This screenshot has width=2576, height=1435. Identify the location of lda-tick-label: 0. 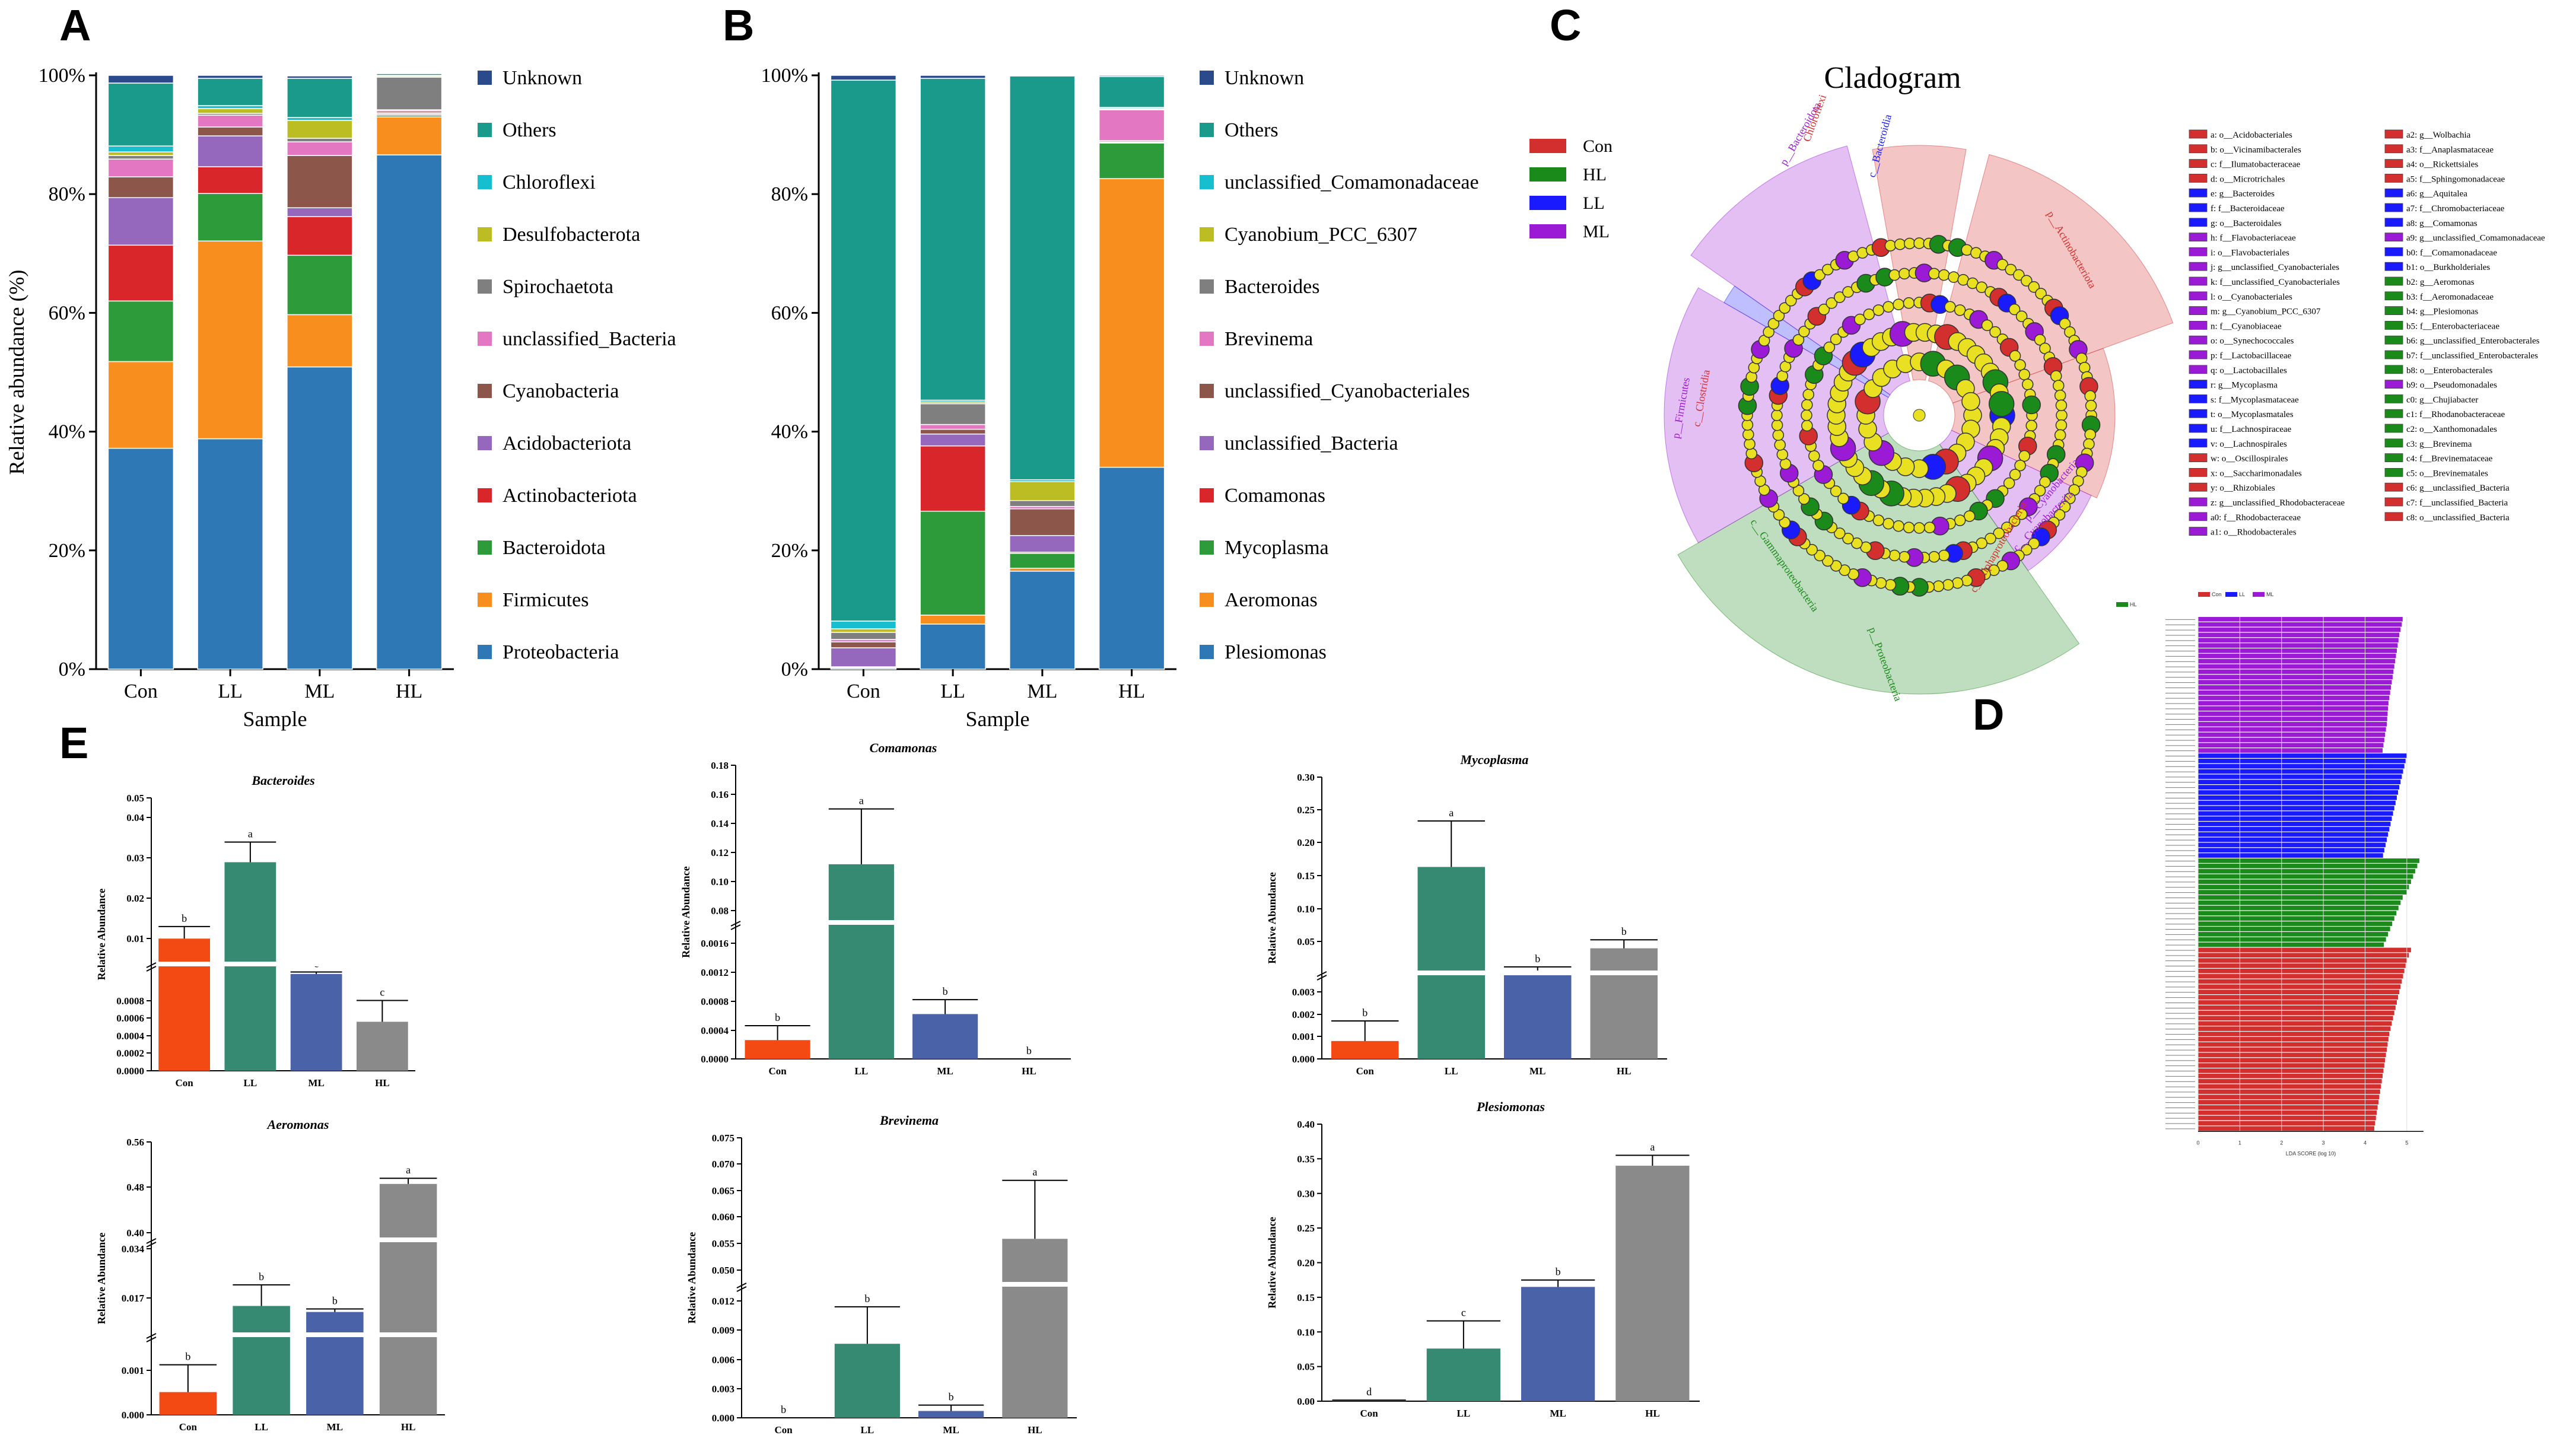
(2197, 1143).